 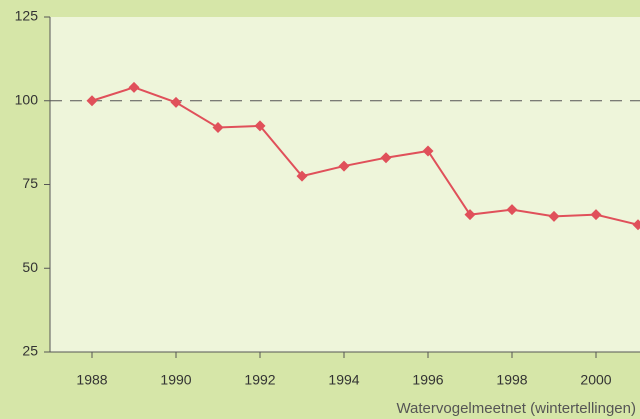 What do you see at coordinates (595, 380) in the screenshot?
I see `x-tick-label: 2000` at bounding box center [595, 380].